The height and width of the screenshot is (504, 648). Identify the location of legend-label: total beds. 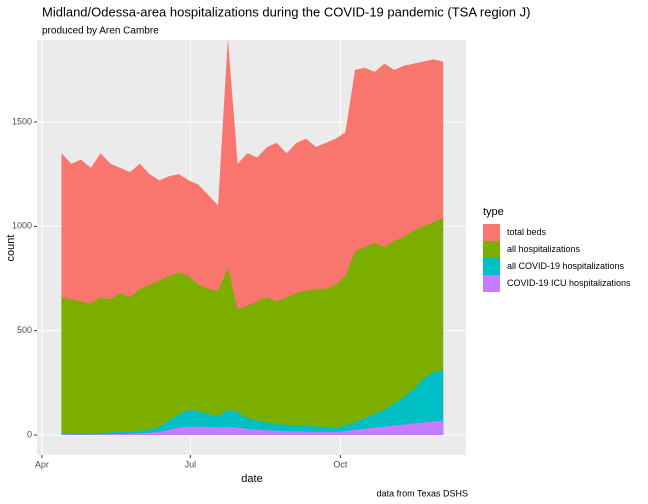
(527, 232).